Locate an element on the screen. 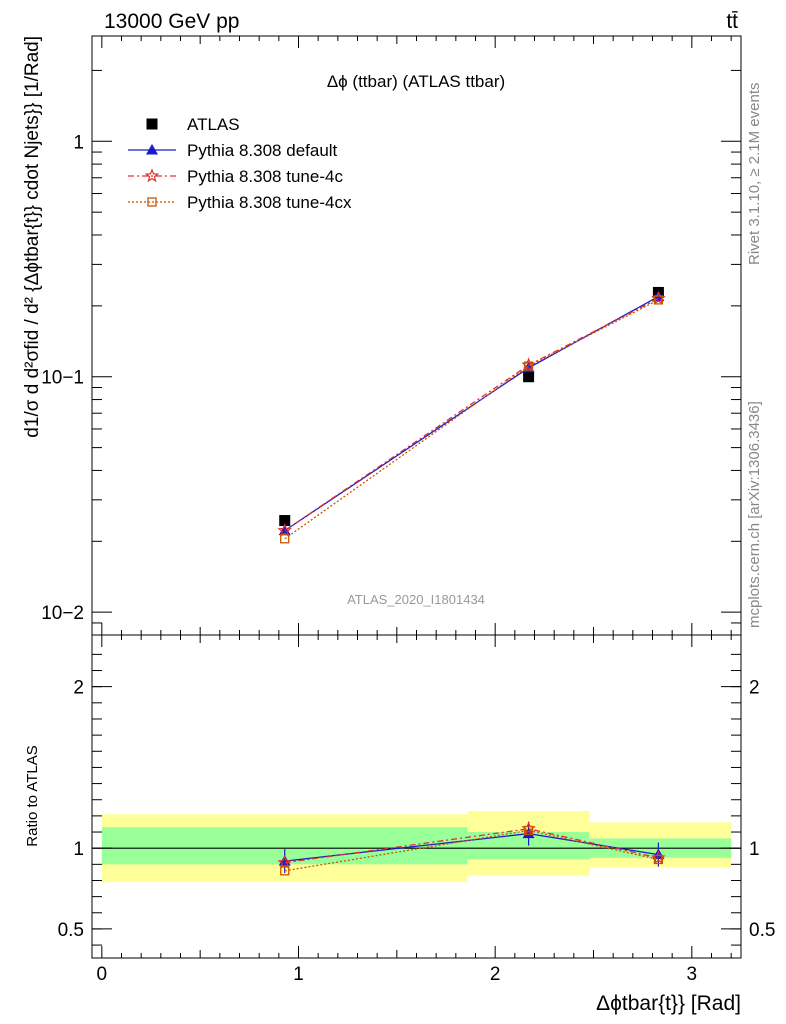 This screenshot has width=786, height=1024. legend-entry: Pythia 8.308 tune-4cx is located at coordinates (240, 202).